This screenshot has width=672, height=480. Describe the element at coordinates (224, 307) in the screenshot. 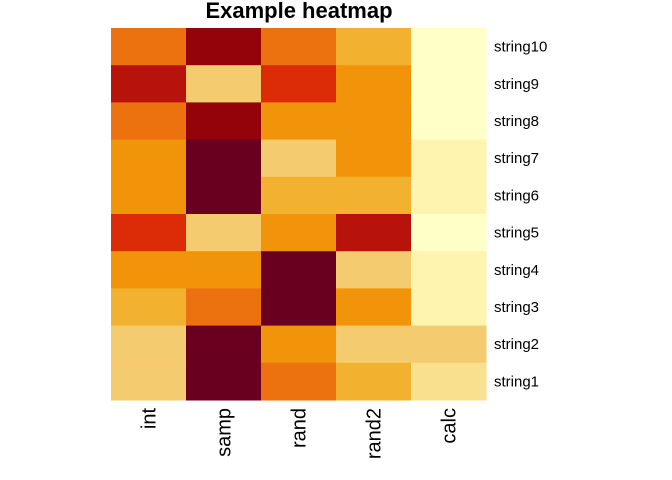

I see `heatmap-cell-string3-samp` at that location.